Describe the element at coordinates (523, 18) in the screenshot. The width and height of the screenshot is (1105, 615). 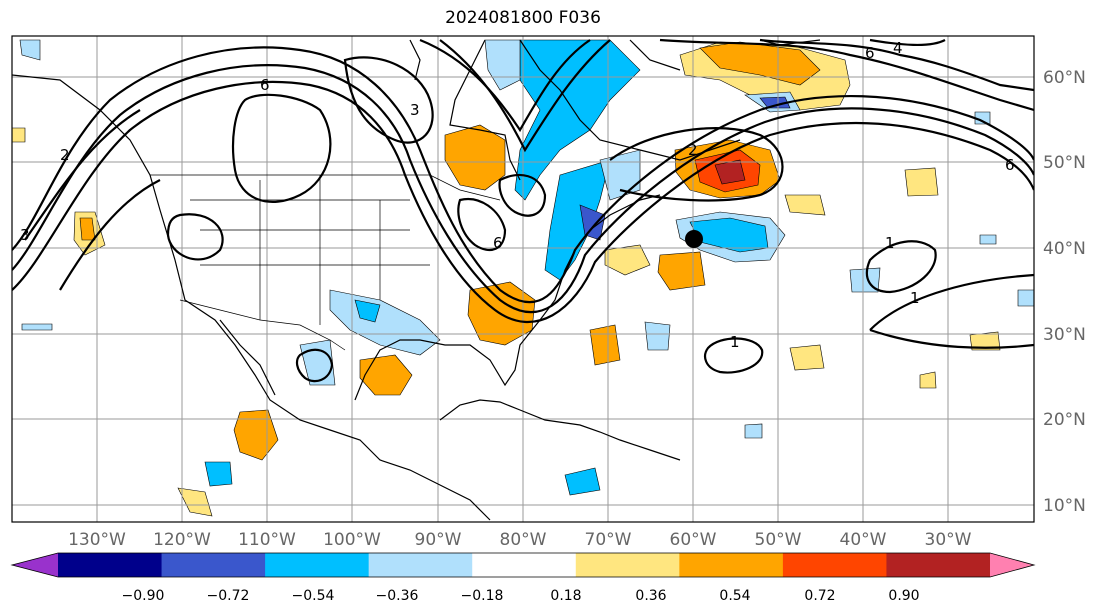
I see `map-title: 2024081800 F036` at that location.